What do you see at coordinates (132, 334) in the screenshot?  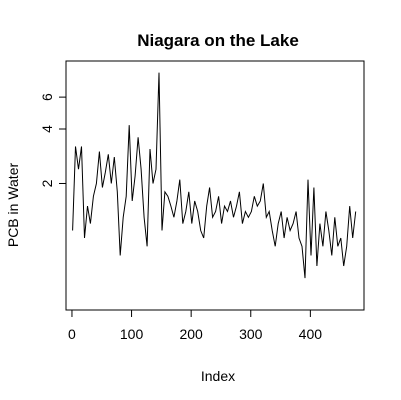 I see `x-tick-label: 100` at bounding box center [132, 334].